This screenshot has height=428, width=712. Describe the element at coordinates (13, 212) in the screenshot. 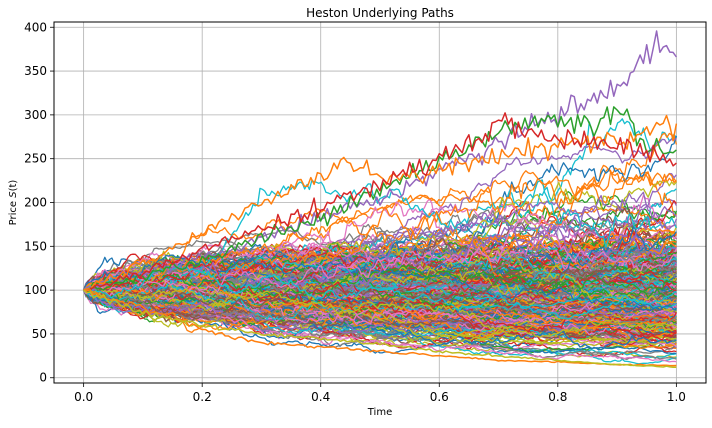

I see `y-axis-label-prefix: Price` at that location.